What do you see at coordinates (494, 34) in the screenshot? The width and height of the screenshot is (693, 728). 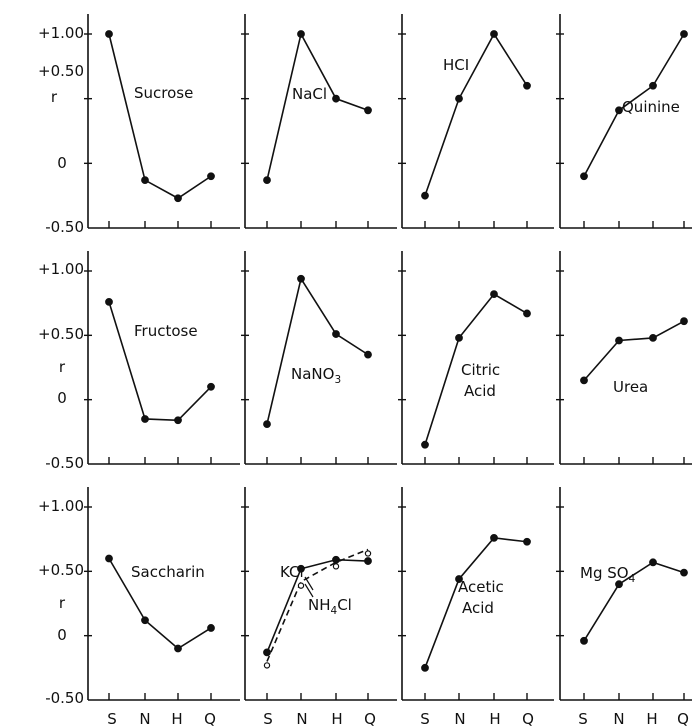 I see `point-hcl-h` at bounding box center [494, 34].